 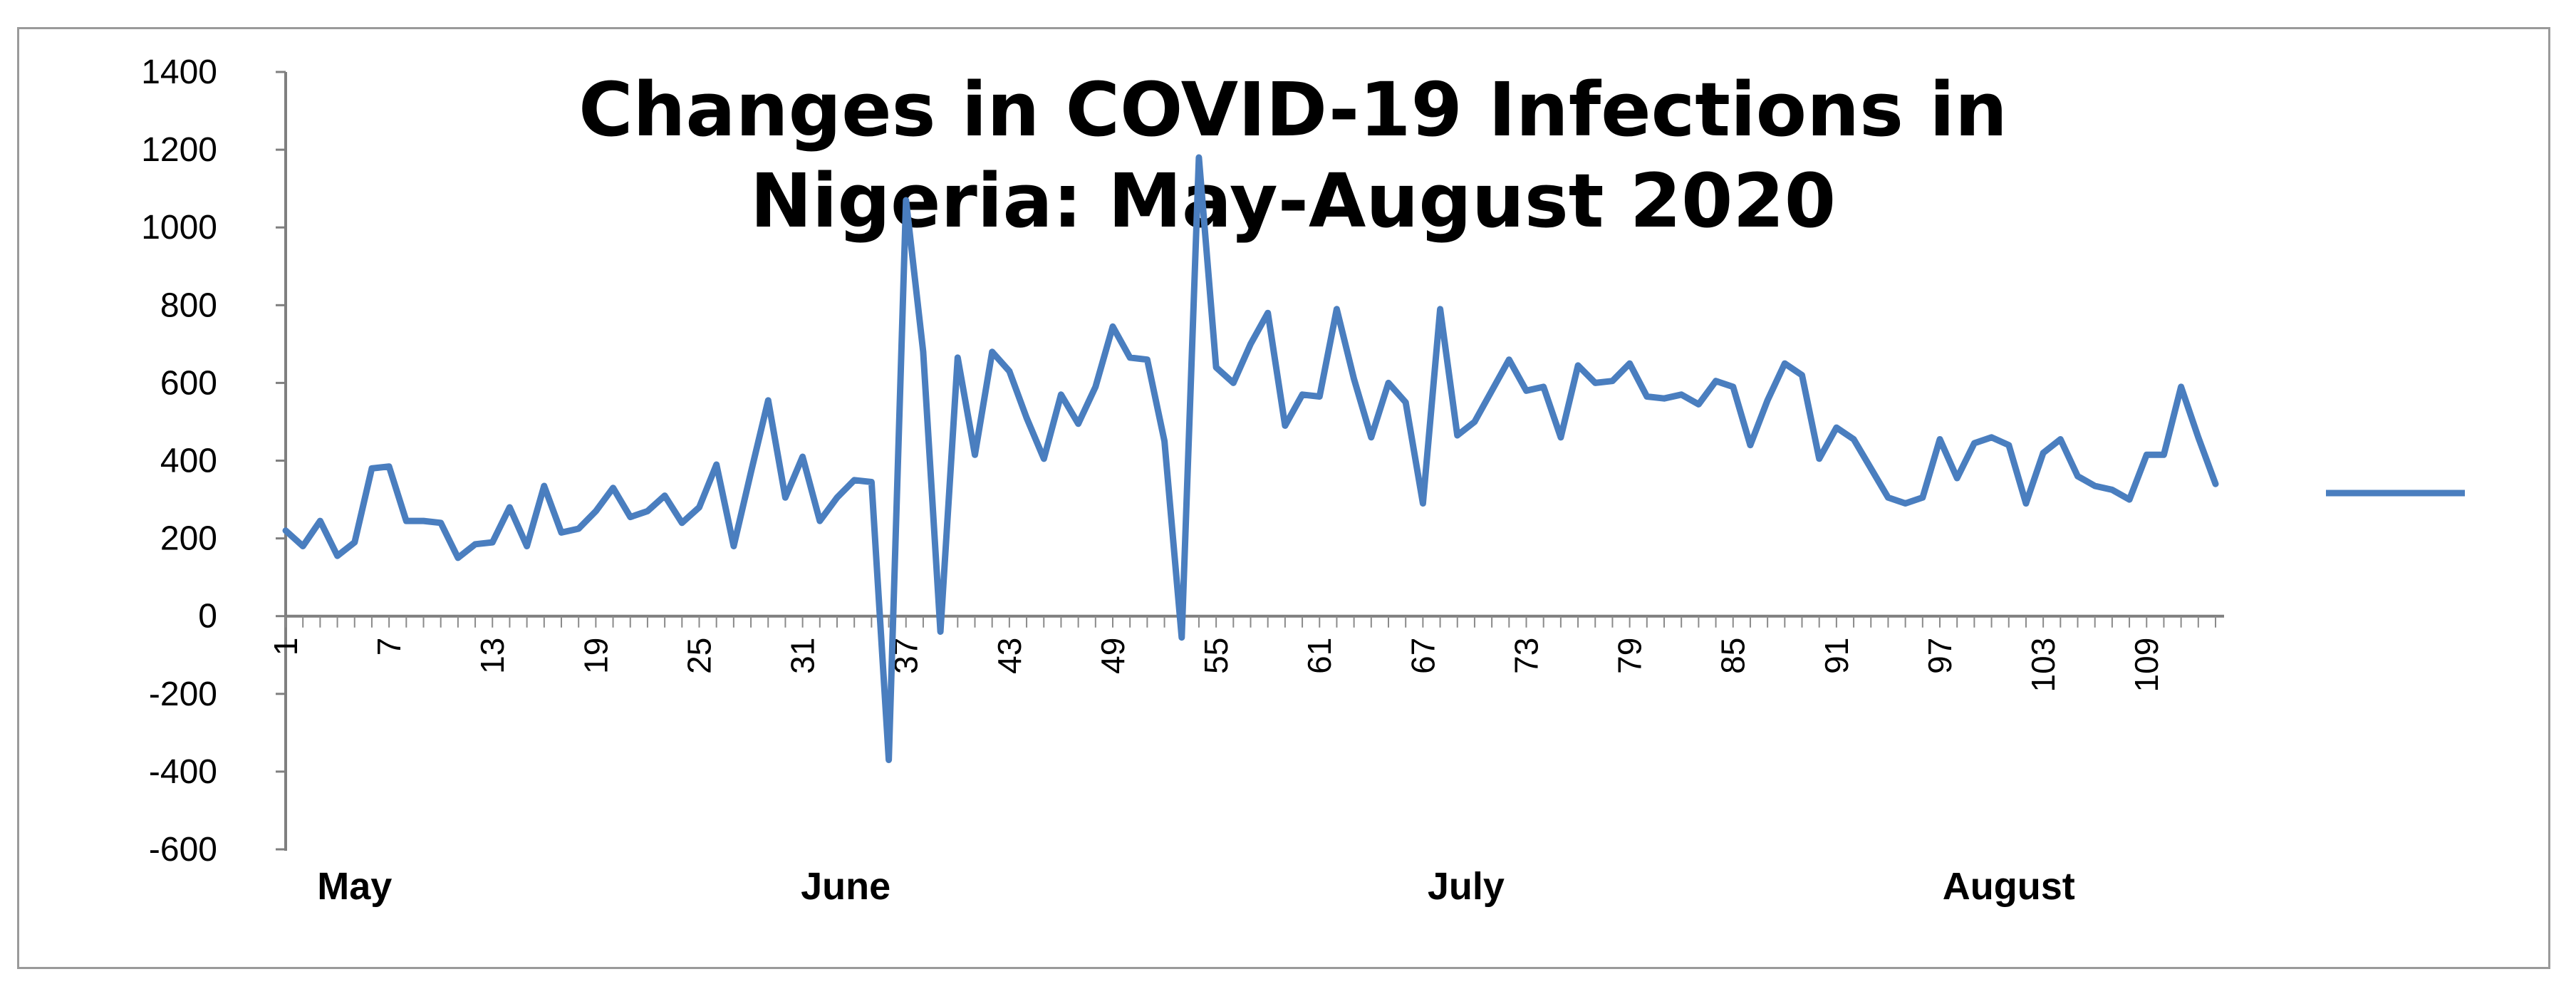 What do you see at coordinates (1733, 656) in the screenshot?
I see `x-tick-label: 85` at bounding box center [1733, 656].